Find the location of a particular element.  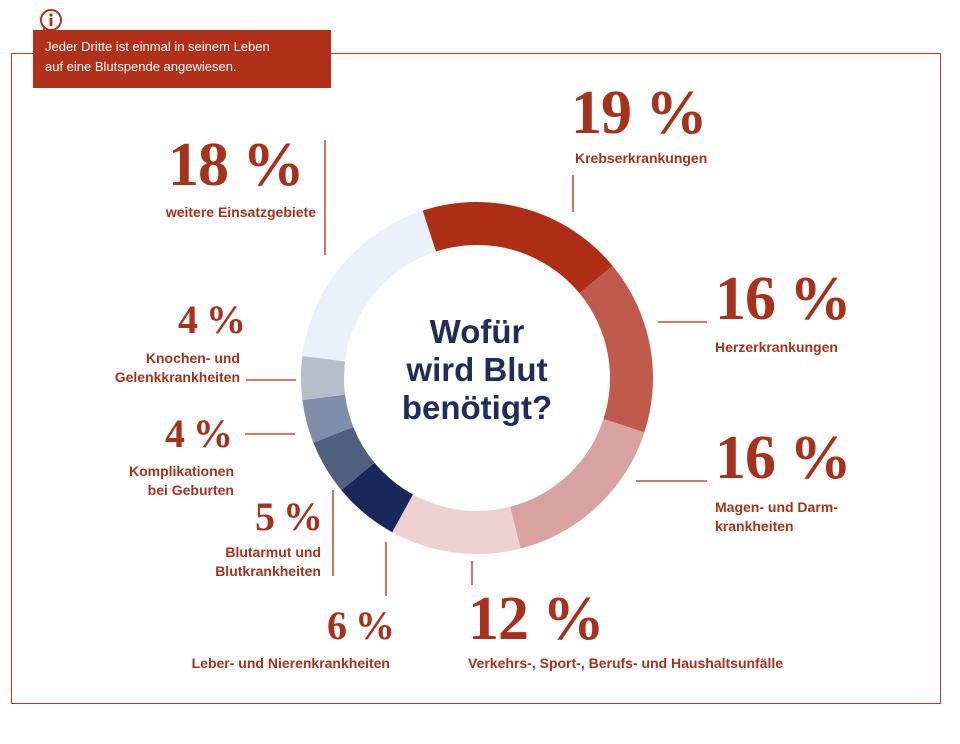

pct-geburten: 4 % is located at coordinates (199, 433).